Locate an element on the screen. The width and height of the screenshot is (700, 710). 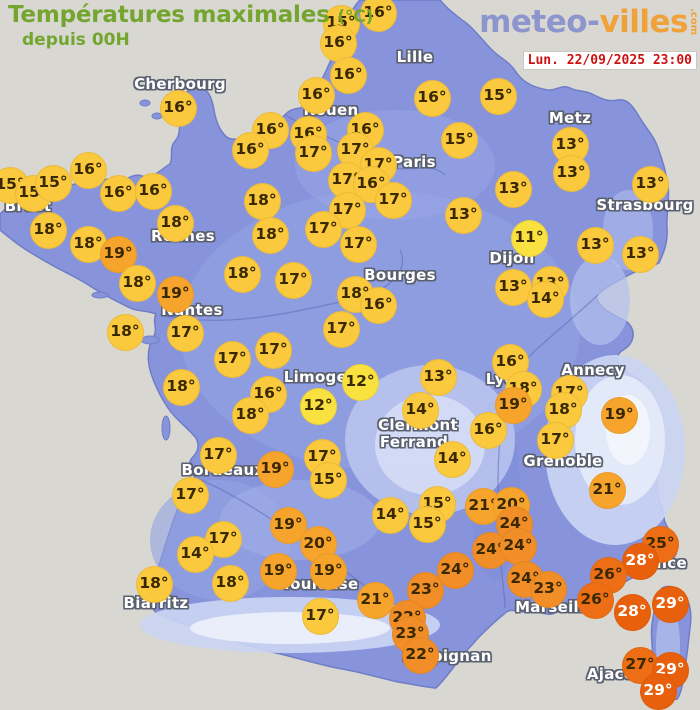
logo-com-suffix: .com is located at coordinates (693, 22).